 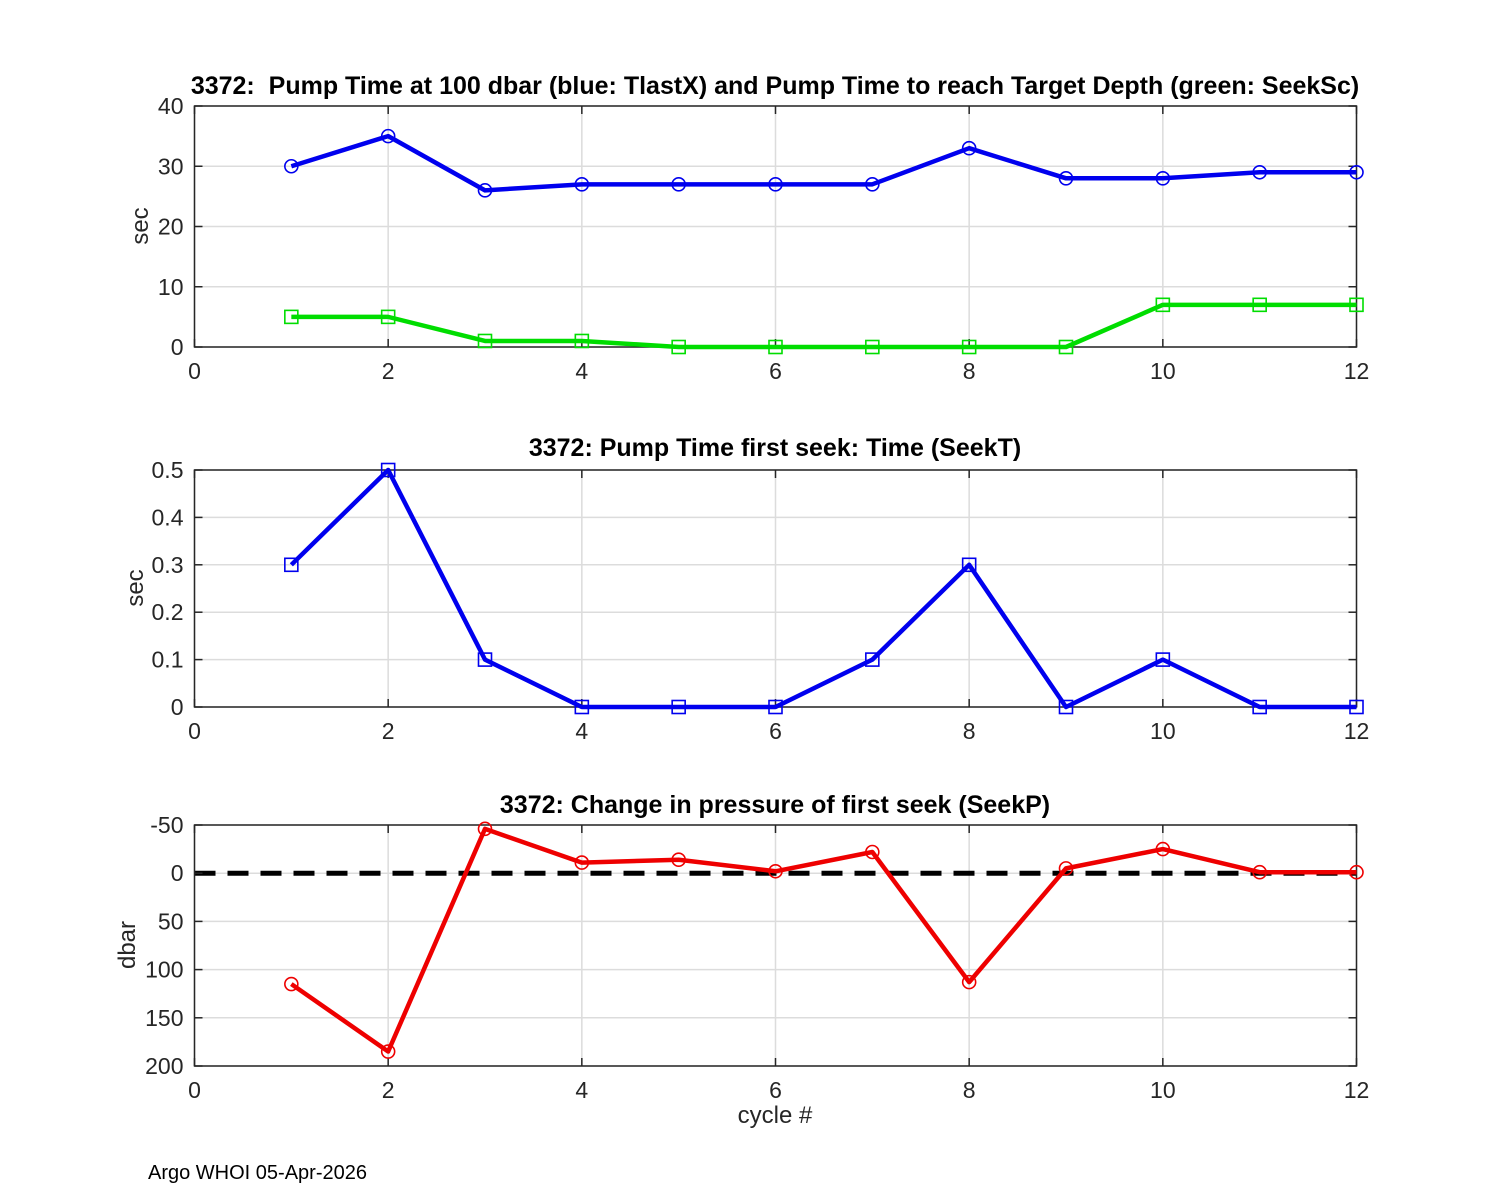 I want to click on svg-text: 0.3, so click(x=168, y=565).